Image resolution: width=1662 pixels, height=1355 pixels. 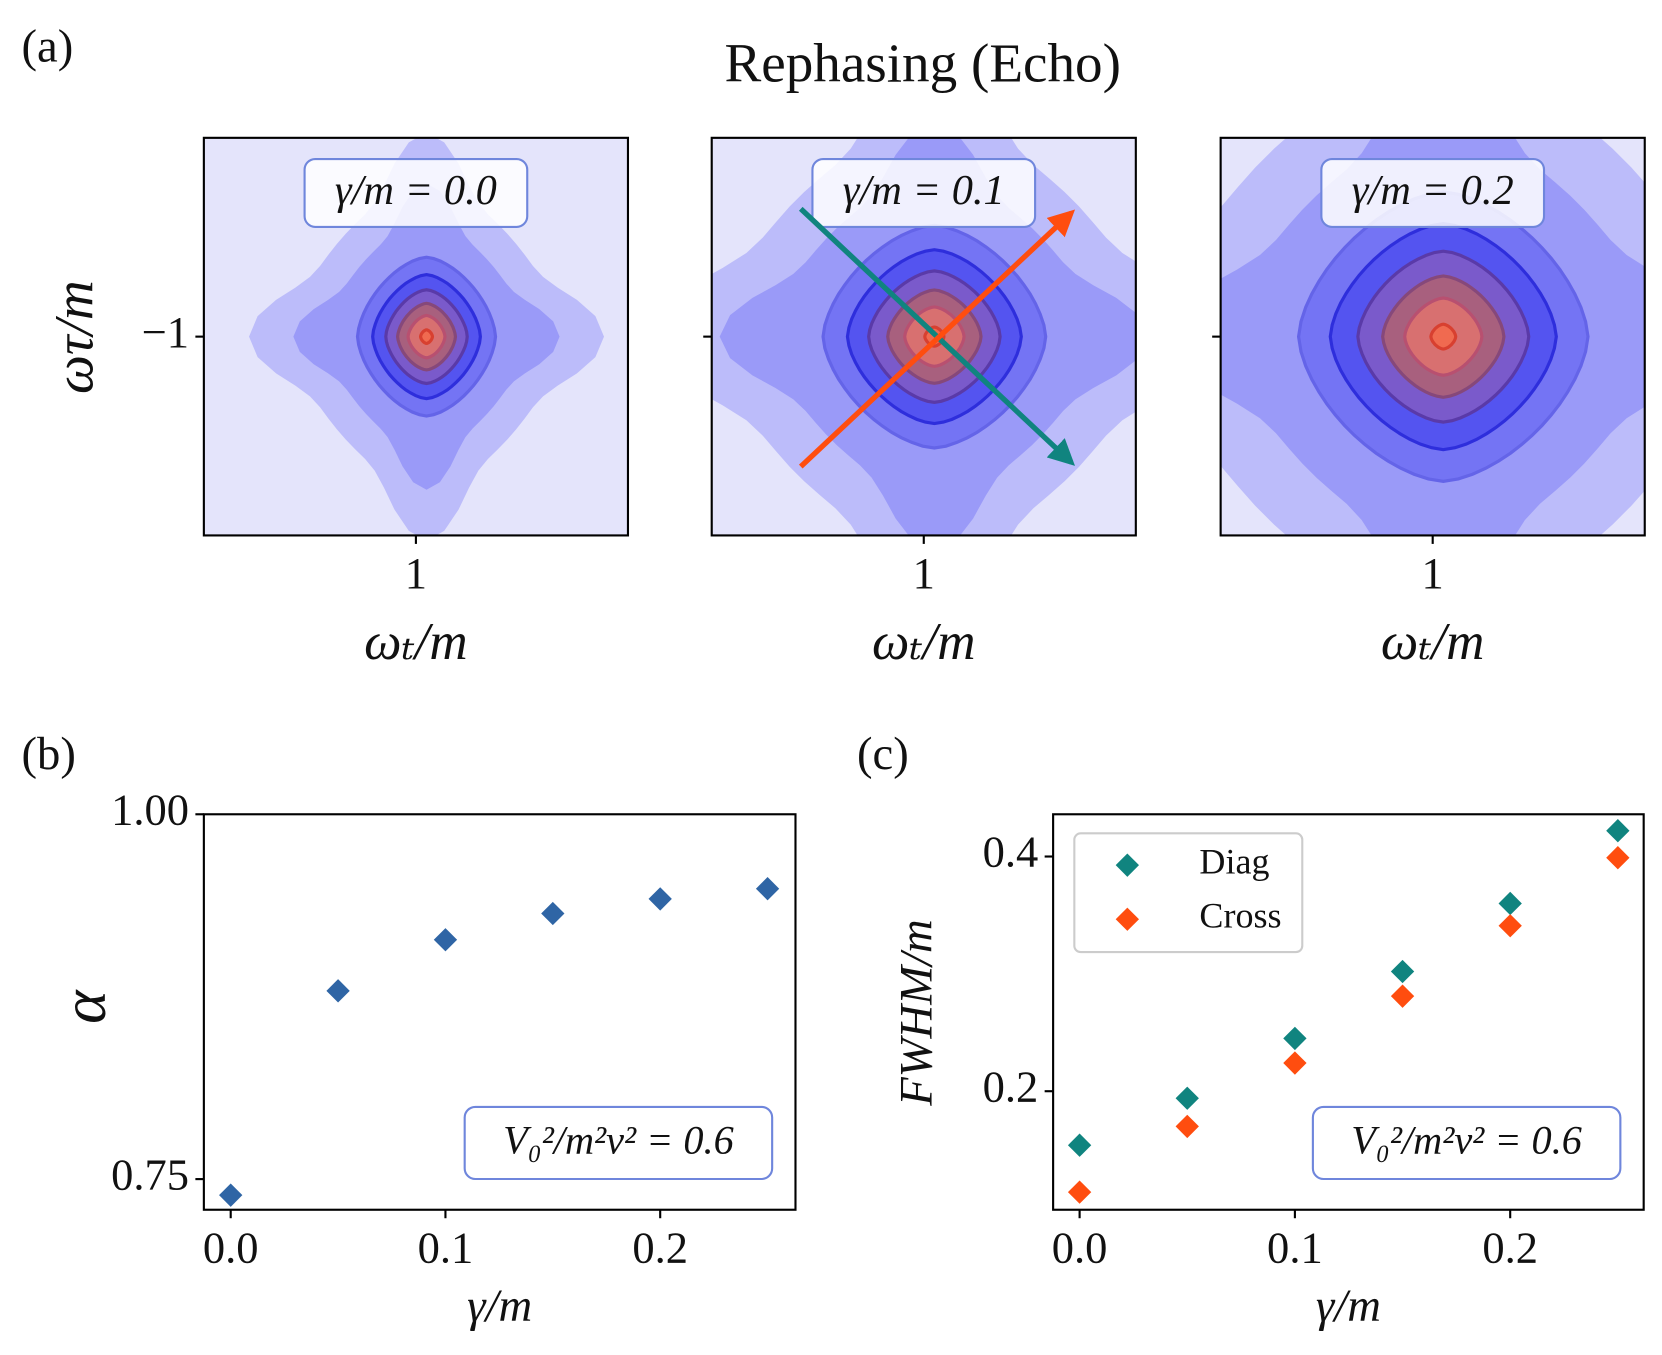 I want to click on legend-label: Diag, so click(x=1234, y=861).